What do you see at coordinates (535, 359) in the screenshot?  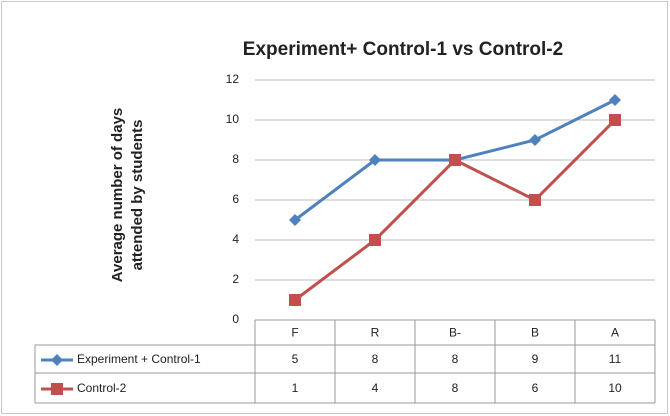 I see `table-value: 9` at bounding box center [535, 359].